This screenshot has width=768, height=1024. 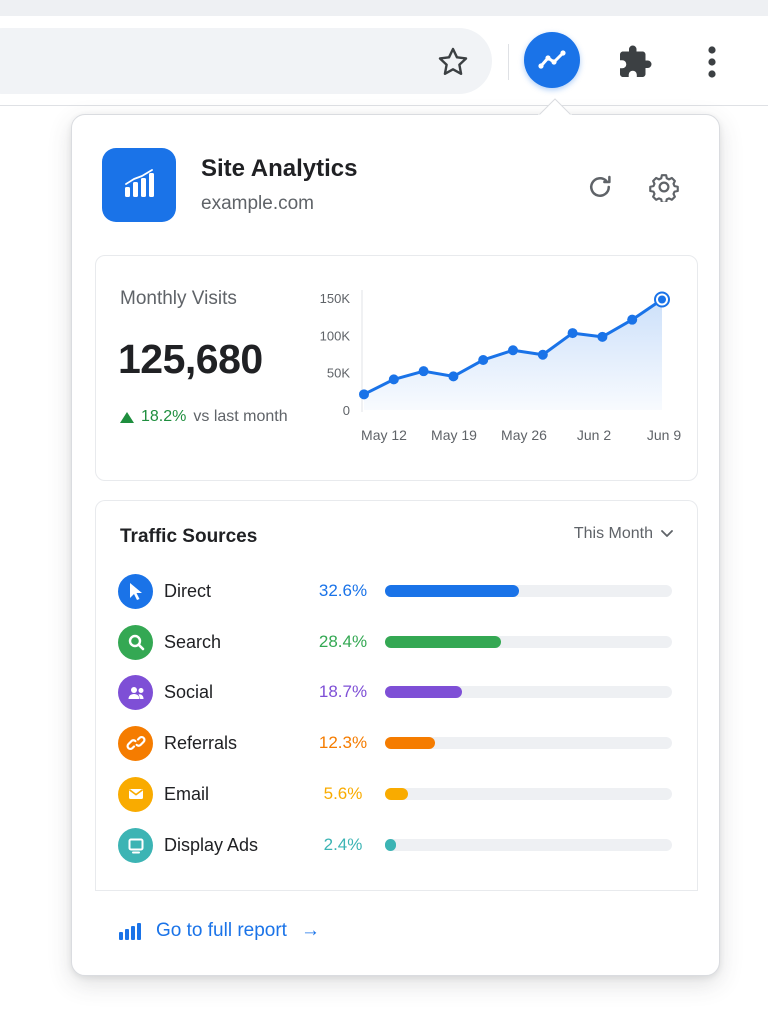 What do you see at coordinates (343, 590) in the screenshot?
I see `source-percent: 32.6%` at bounding box center [343, 590].